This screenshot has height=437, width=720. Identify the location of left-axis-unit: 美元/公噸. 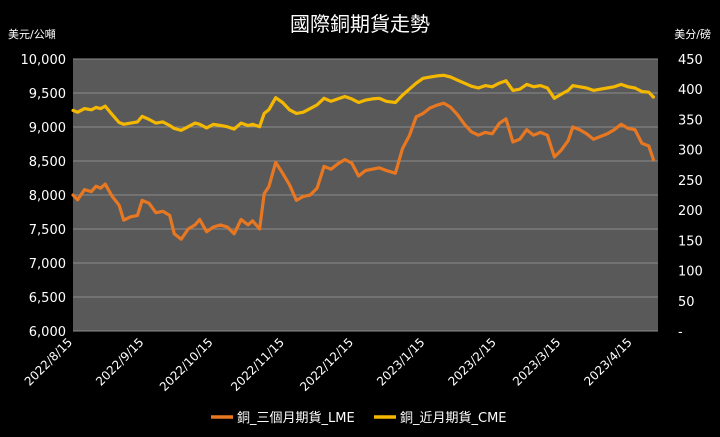
(32, 34).